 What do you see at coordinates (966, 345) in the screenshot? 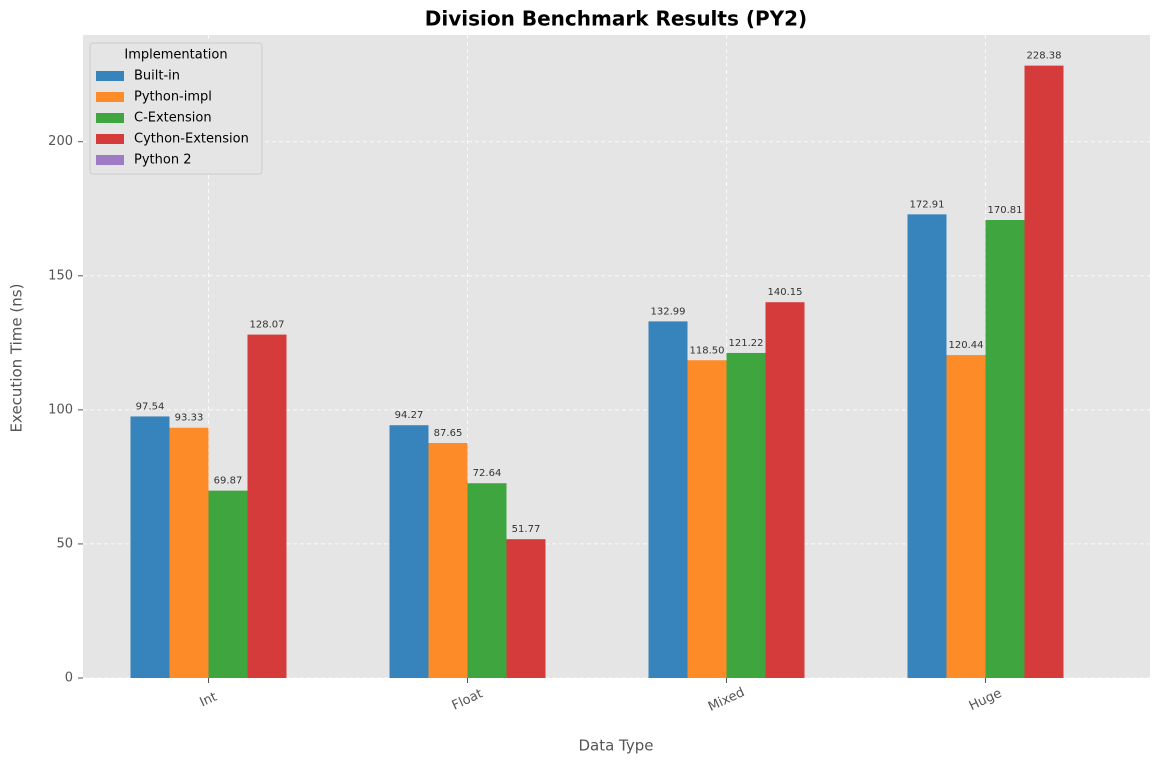
I see `value-label: 120.44` at bounding box center [966, 345].